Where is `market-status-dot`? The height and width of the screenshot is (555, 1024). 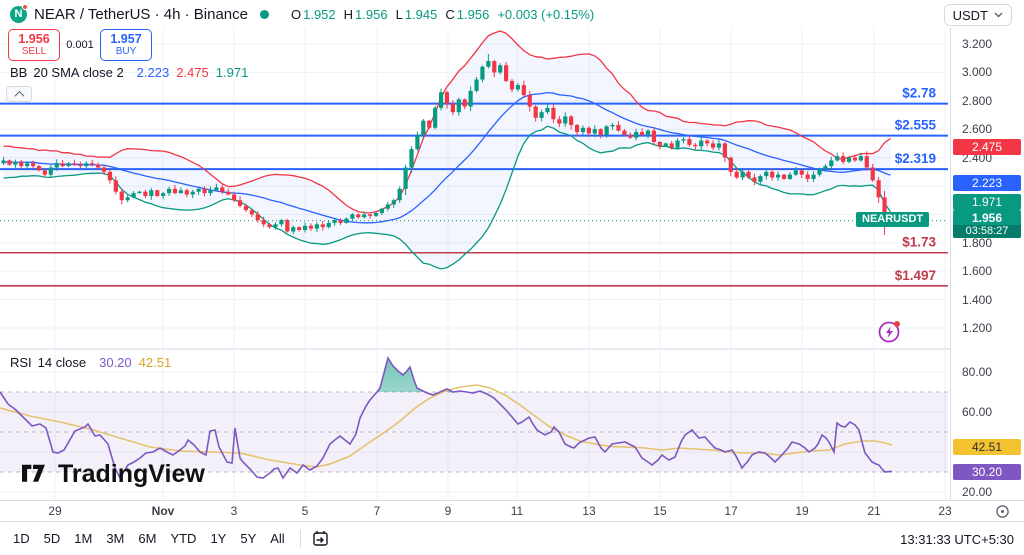 market-status-dot is located at coordinates (264, 14).